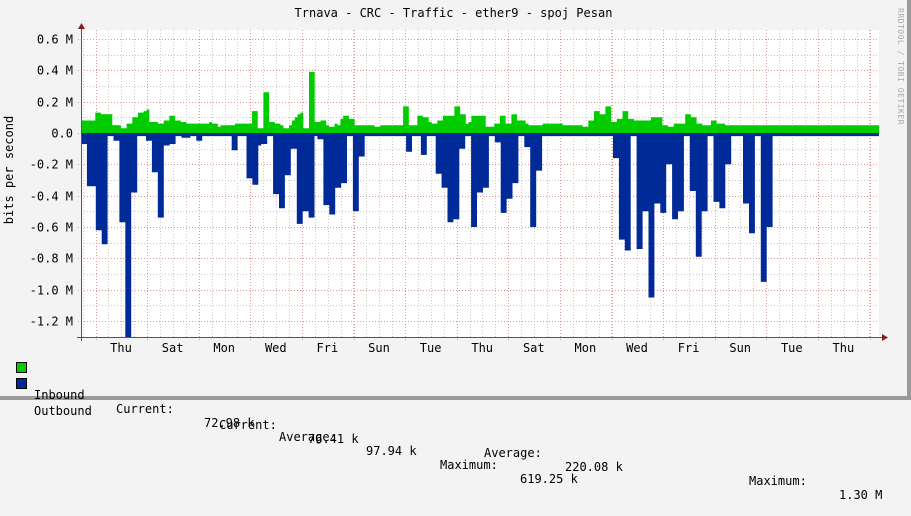 The image size is (911, 516). Describe the element at coordinates (55, 40) in the screenshot. I see `y-tick-label: 0.6 M` at that location.